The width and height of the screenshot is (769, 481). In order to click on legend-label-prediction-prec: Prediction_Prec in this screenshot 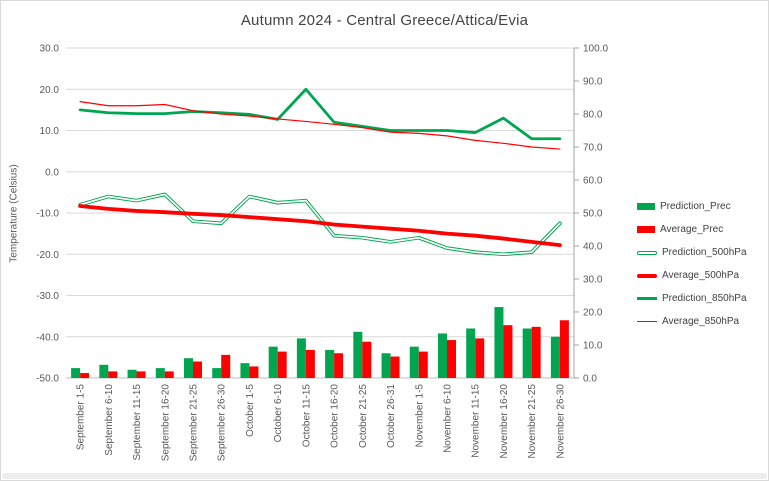, I will do `click(695, 206)`.